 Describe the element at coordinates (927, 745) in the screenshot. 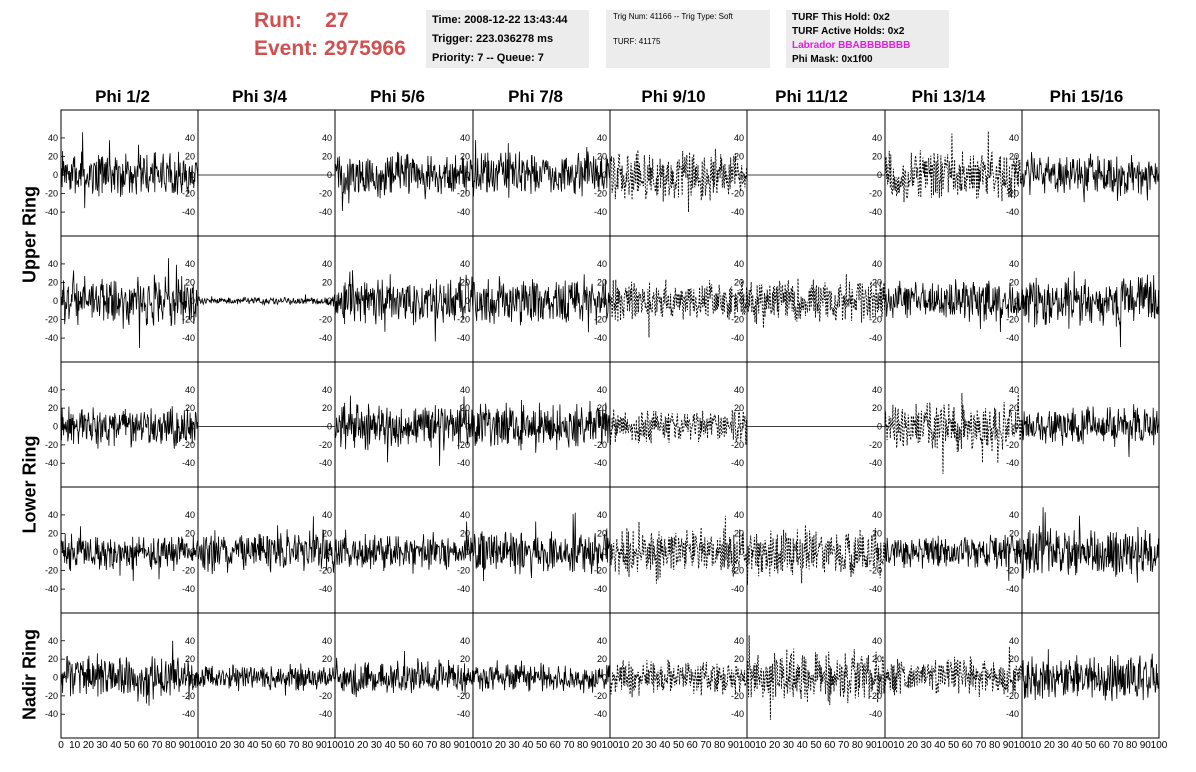

I see `x-tick-label: 30` at that location.